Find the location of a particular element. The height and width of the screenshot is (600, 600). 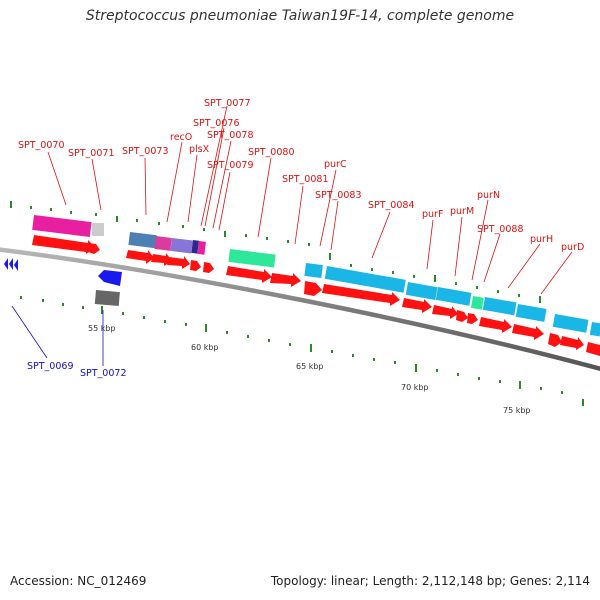

reverse-gene-labels: SPT_0069 SPT_0072 is located at coordinates (77, 370).